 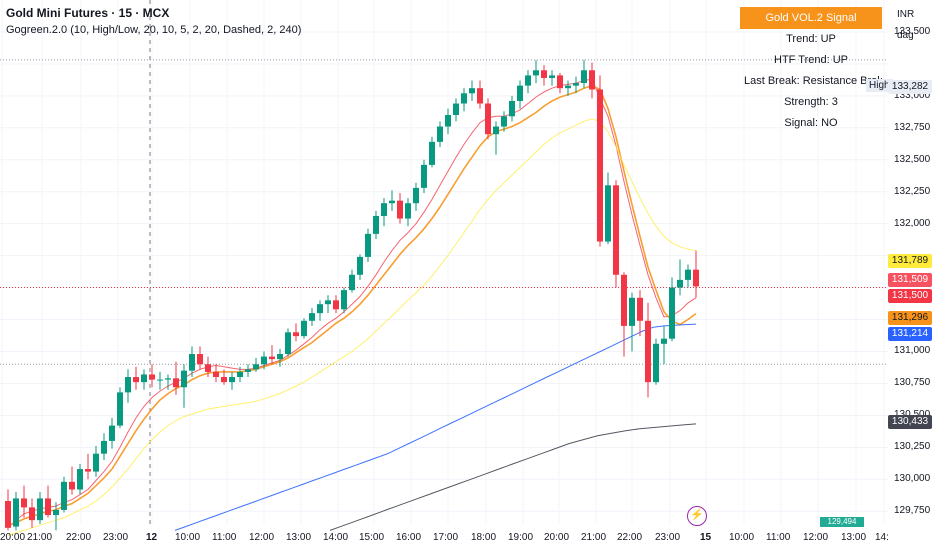 What do you see at coordinates (912, 447) in the screenshot?
I see `price-tick: 130,250` at bounding box center [912, 447].